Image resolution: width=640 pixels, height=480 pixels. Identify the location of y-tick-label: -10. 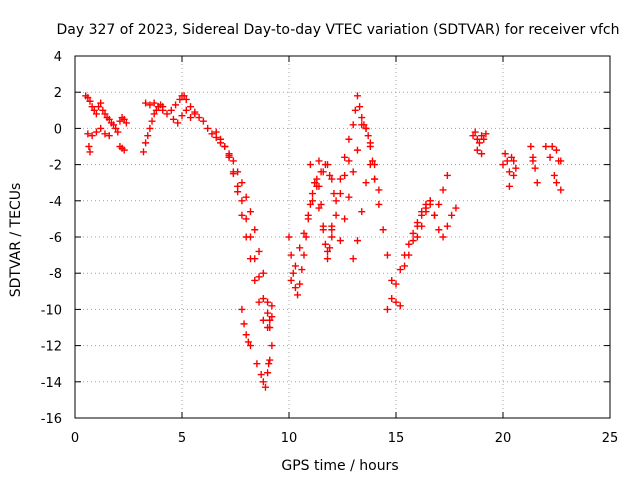
(51, 310).